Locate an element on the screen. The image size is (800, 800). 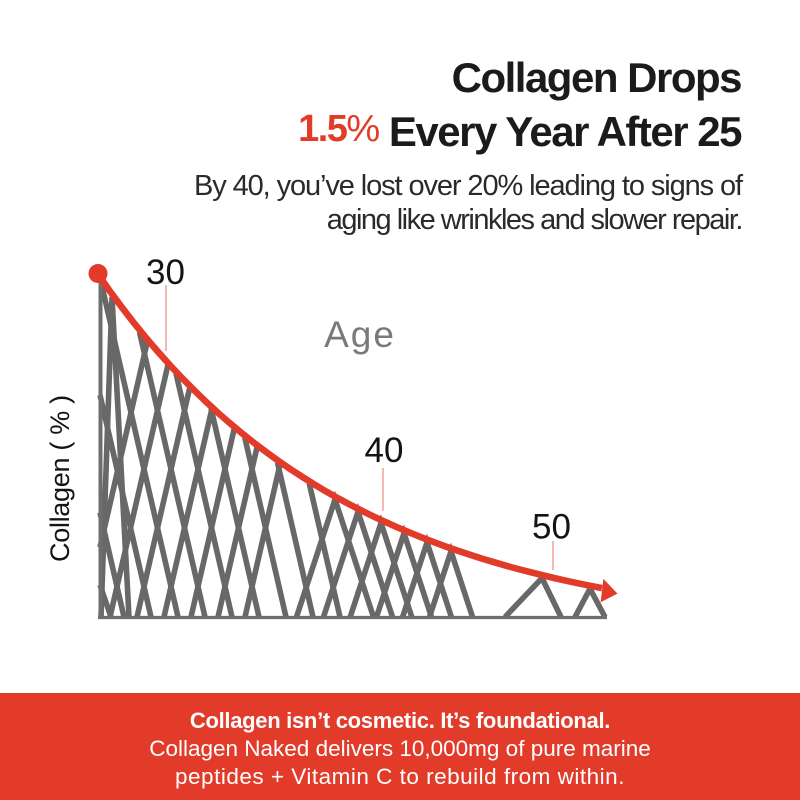
svg-text: Collagen ( % ) is located at coordinates (60, 478).